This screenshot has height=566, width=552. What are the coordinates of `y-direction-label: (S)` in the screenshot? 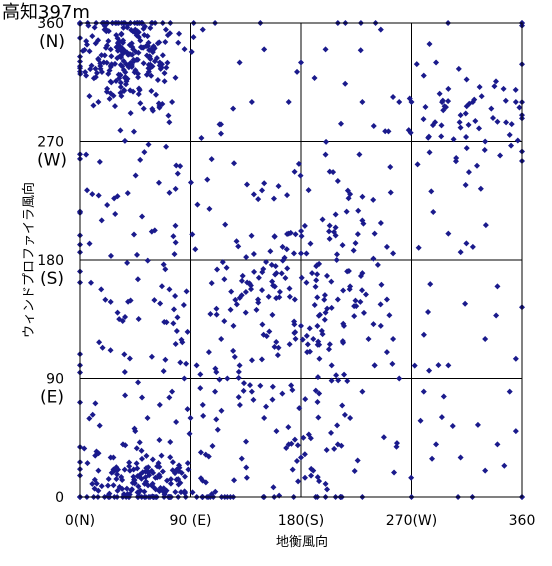 It's located at (52, 279).